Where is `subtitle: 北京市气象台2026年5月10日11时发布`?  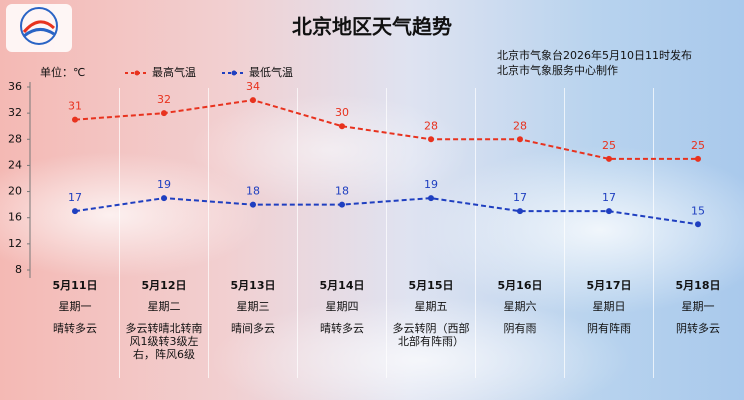
subtitle: 北京市气象台2026年5月10日11时发布 is located at coordinates (594, 55).